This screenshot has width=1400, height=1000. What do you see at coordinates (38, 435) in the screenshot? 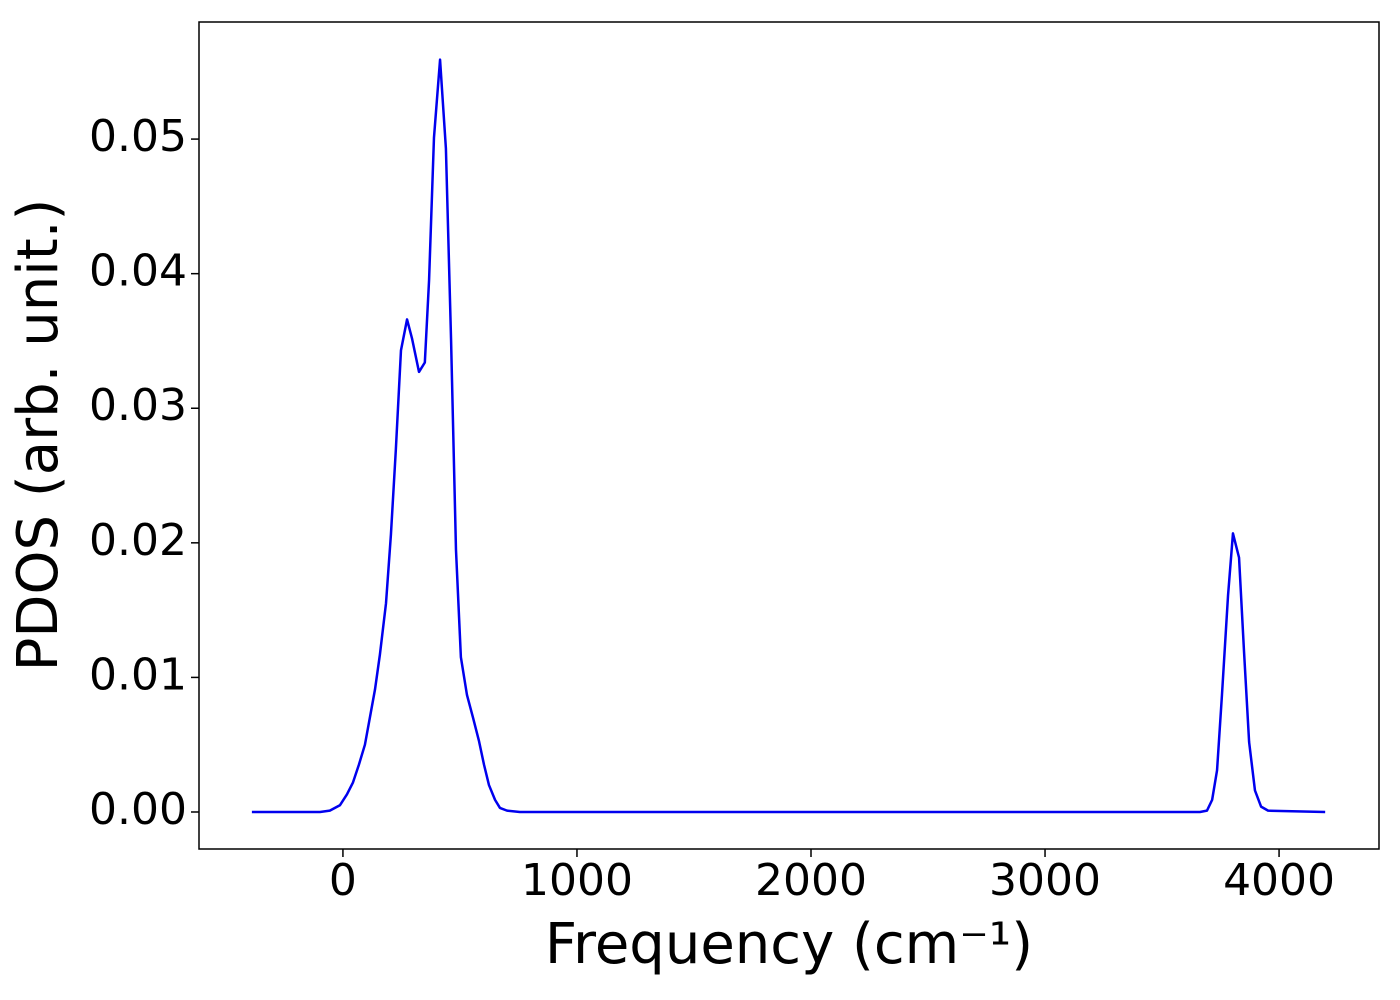
I see `y-axis-label: PDOS (arb. unit.)` at bounding box center [38, 435].